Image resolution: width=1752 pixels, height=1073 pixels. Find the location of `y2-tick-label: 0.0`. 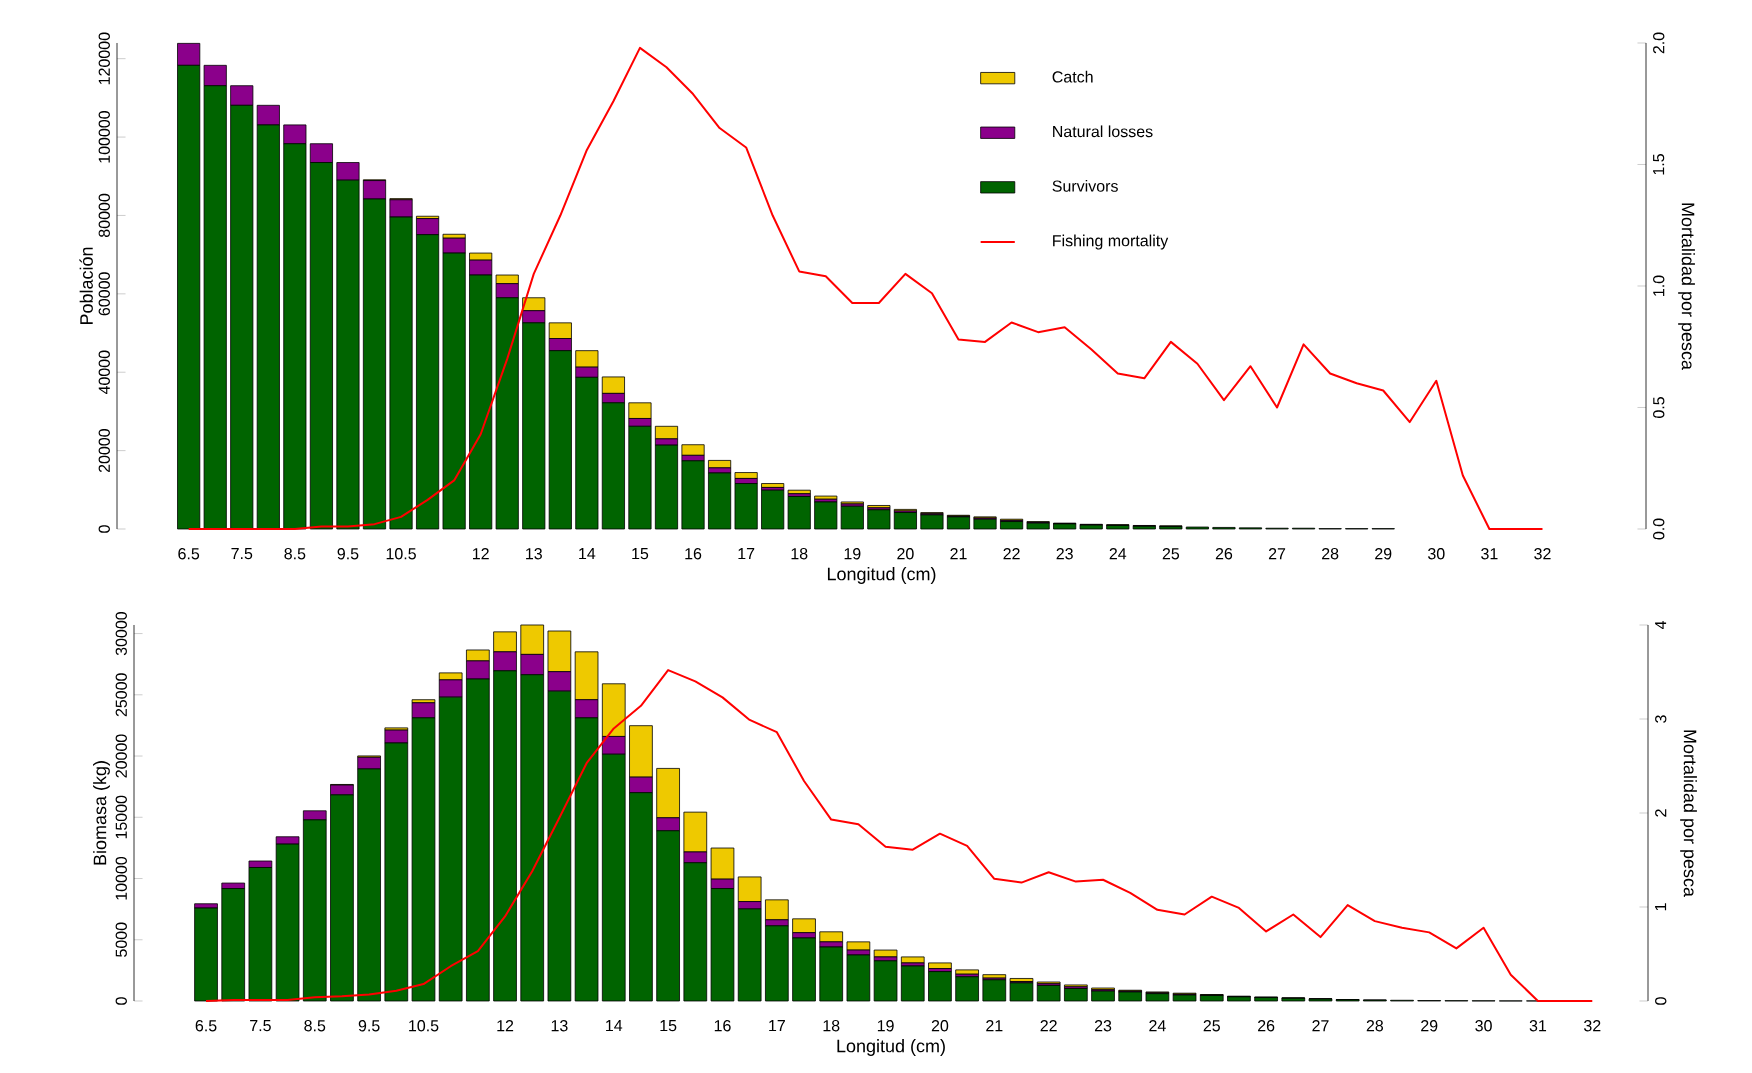

y2-tick-label: 0.0 is located at coordinates (1659, 529).